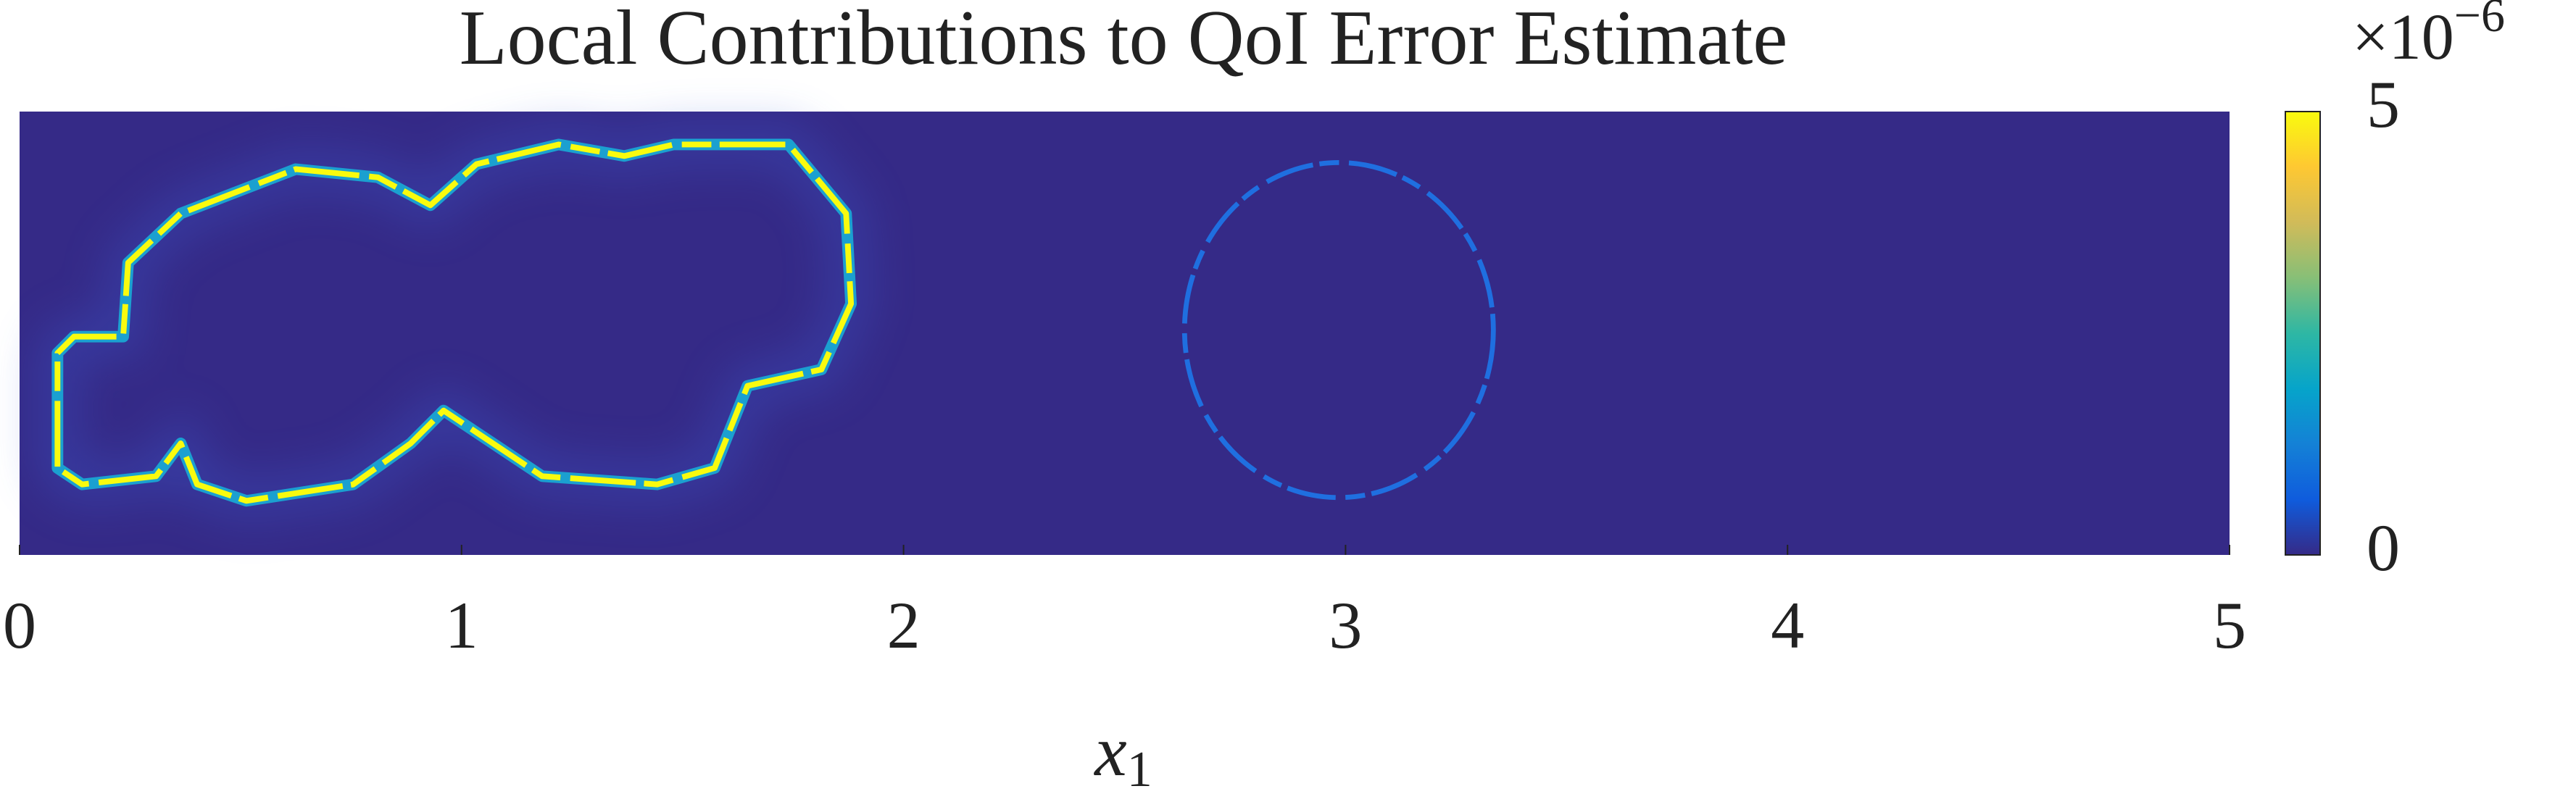  I want to click on colorbar-multiplier: ×10⁻⁶, so click(2428, 36).